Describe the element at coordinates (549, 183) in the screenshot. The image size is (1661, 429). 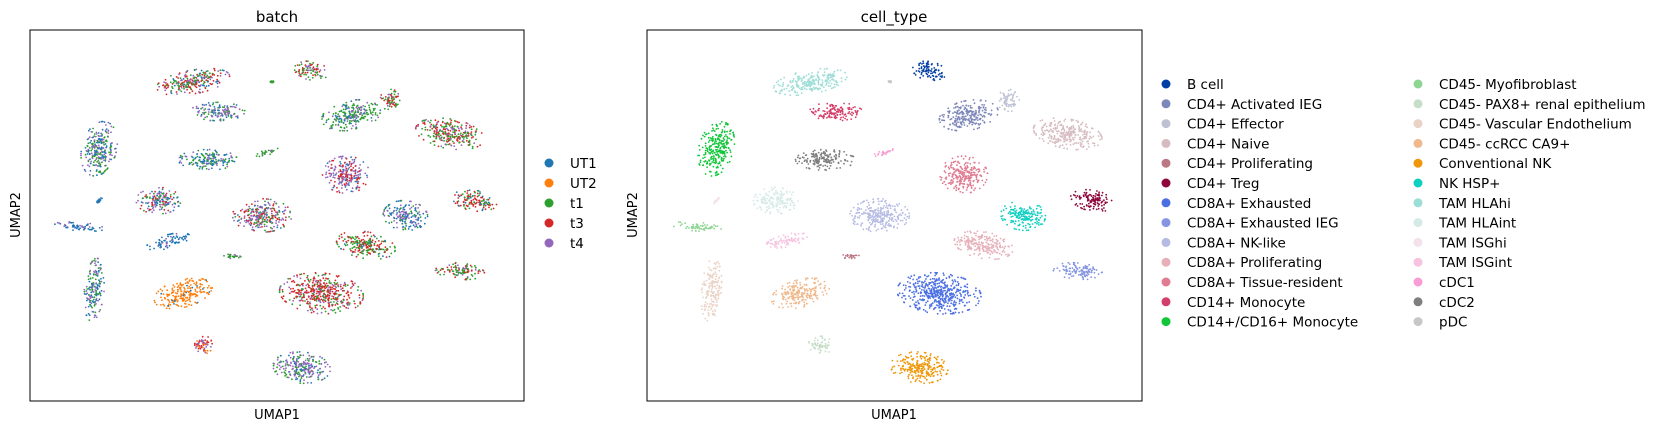
I see `legend-marker` at that location.